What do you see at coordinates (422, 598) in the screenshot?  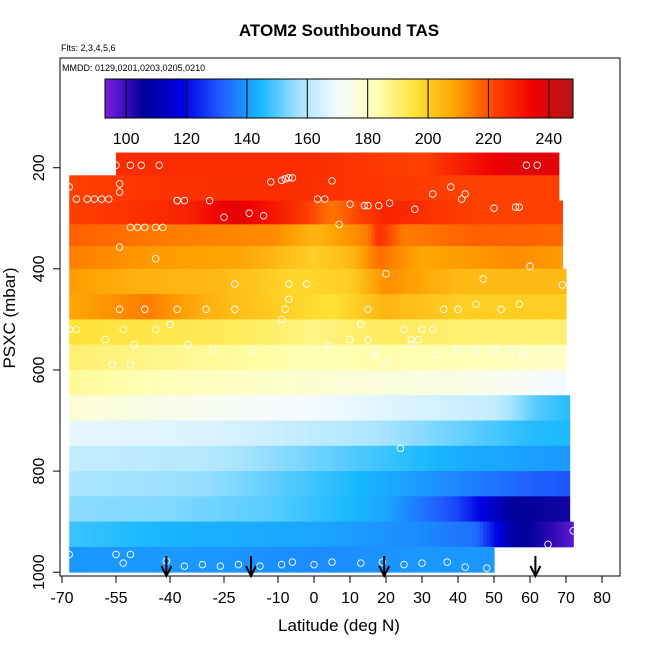 I see `x-tick-label: 30` at bounding box center [422, 598].